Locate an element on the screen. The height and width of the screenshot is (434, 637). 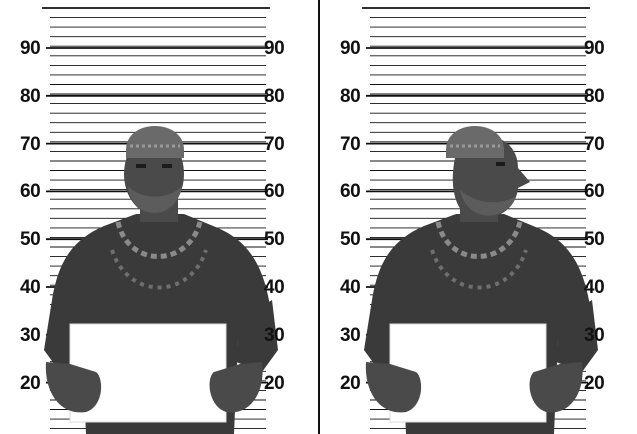
left-eye is located at coordinates (141, 166).